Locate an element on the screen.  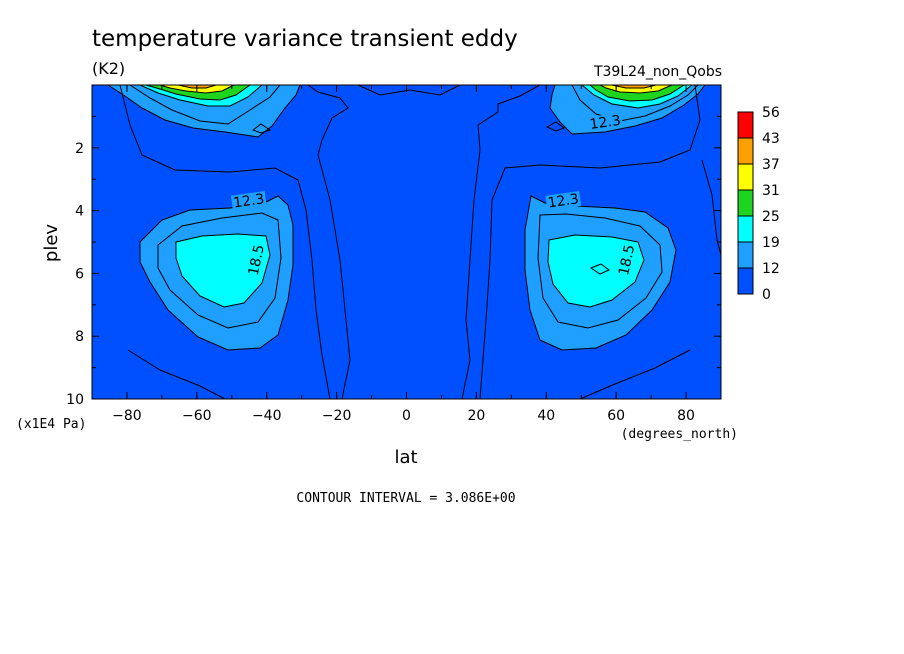
contour-line-22-north is located at coordinates (599, 269).